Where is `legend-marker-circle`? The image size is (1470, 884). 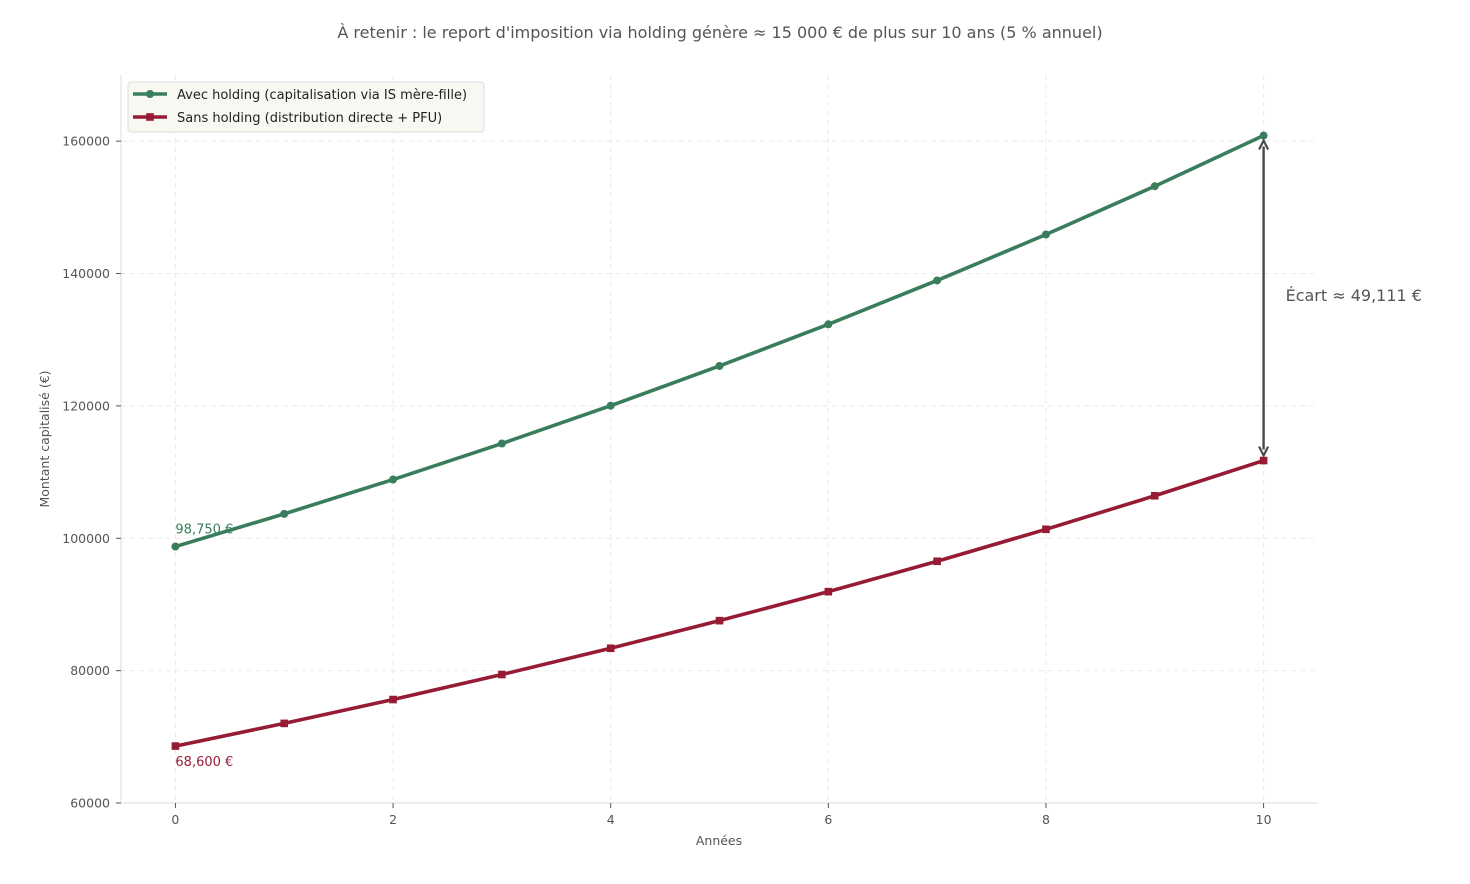 legend-marker-circle is located at coordinates (150, 94).